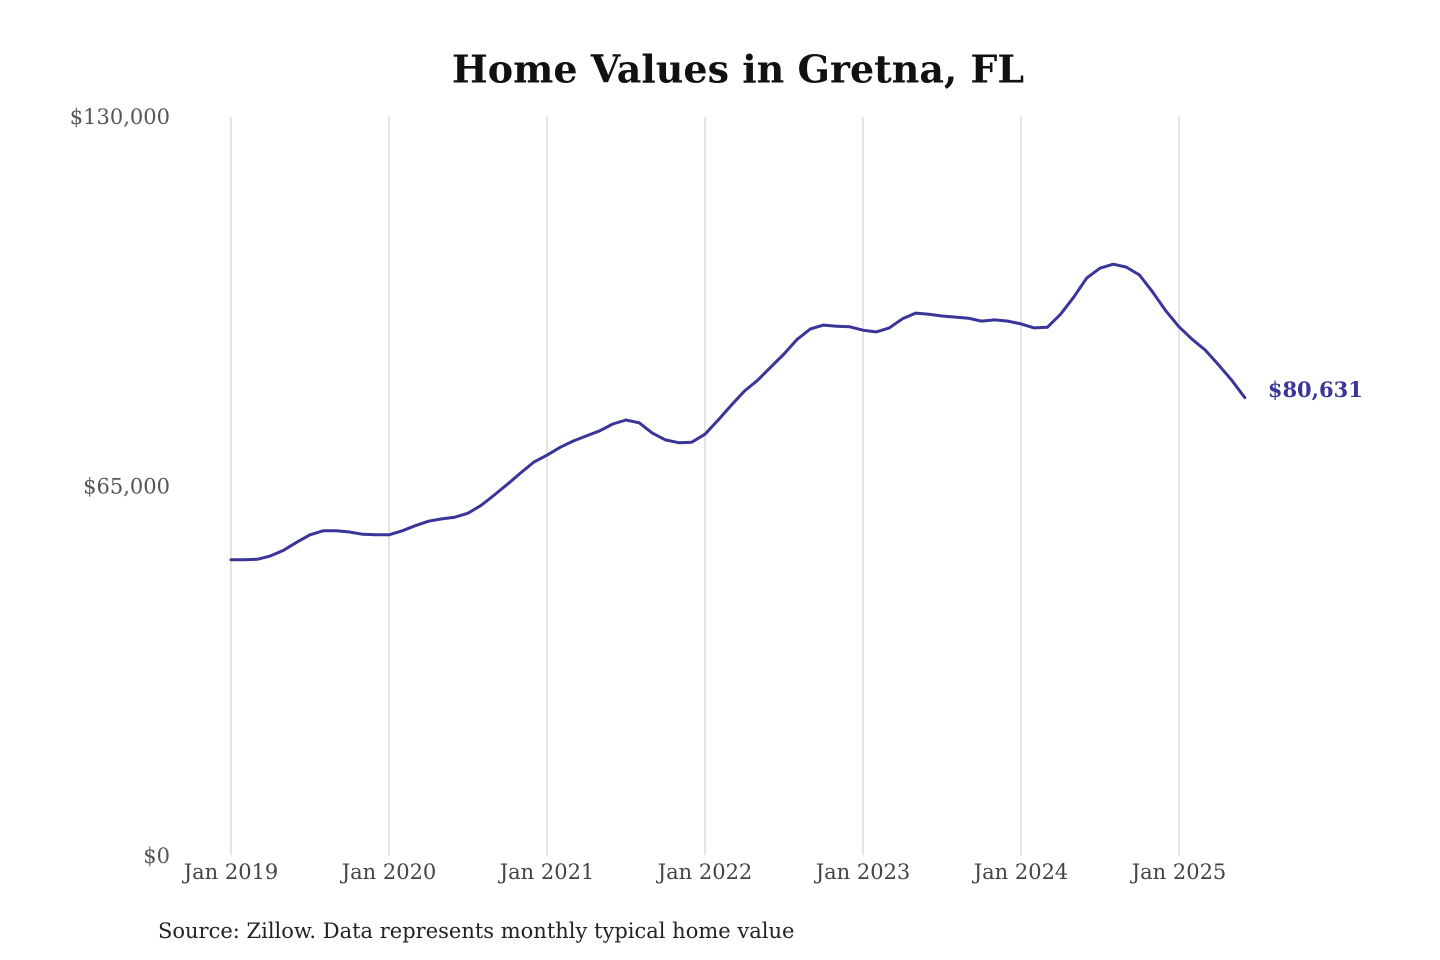  Describe the element at coordinates (546, 872) in the screenshot. I see `x-tick-label: Jan 2021` at that location.